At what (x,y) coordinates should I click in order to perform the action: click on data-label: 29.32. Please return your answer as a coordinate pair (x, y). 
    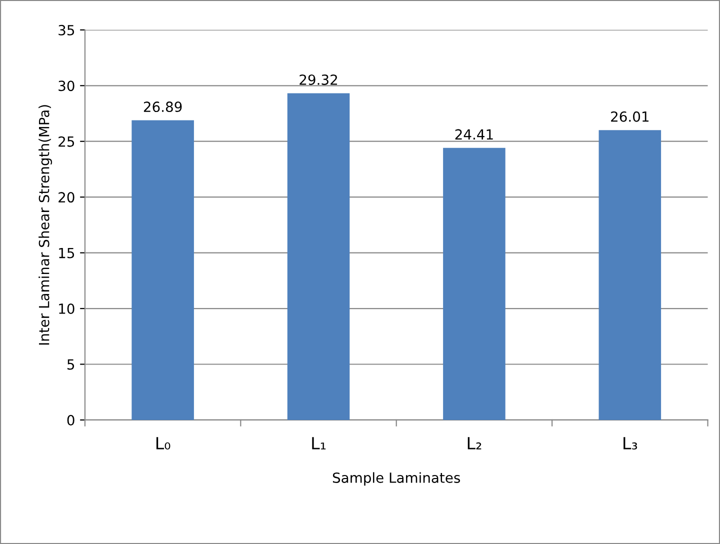
    Looking at the image, I should click on (318, 79).